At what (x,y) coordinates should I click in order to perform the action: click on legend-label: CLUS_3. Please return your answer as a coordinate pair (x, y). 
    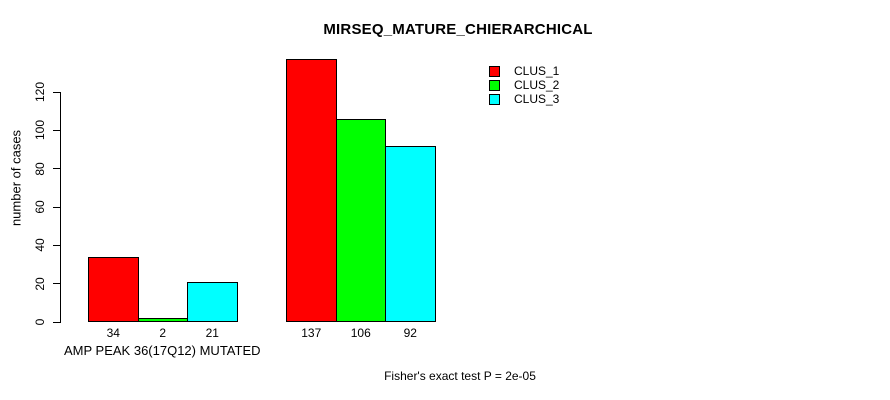
    Looking at the image, I should click on (537, 99).